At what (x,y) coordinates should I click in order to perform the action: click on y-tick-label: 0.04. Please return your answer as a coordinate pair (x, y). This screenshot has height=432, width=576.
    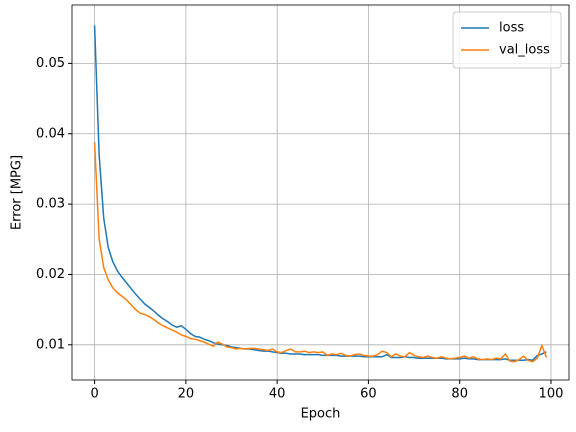
    Looking at the image, I should click on (50, 133).